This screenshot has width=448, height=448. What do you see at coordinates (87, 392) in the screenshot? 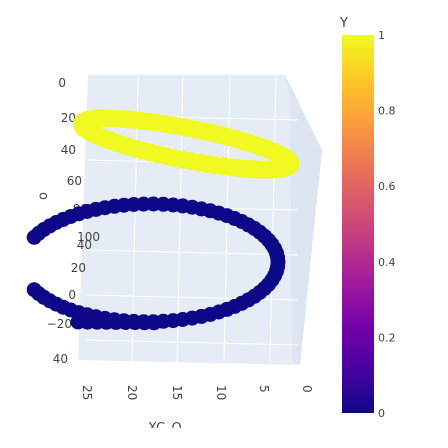
I see `axis-tick-label: 25` at bounding box center [87, 392].